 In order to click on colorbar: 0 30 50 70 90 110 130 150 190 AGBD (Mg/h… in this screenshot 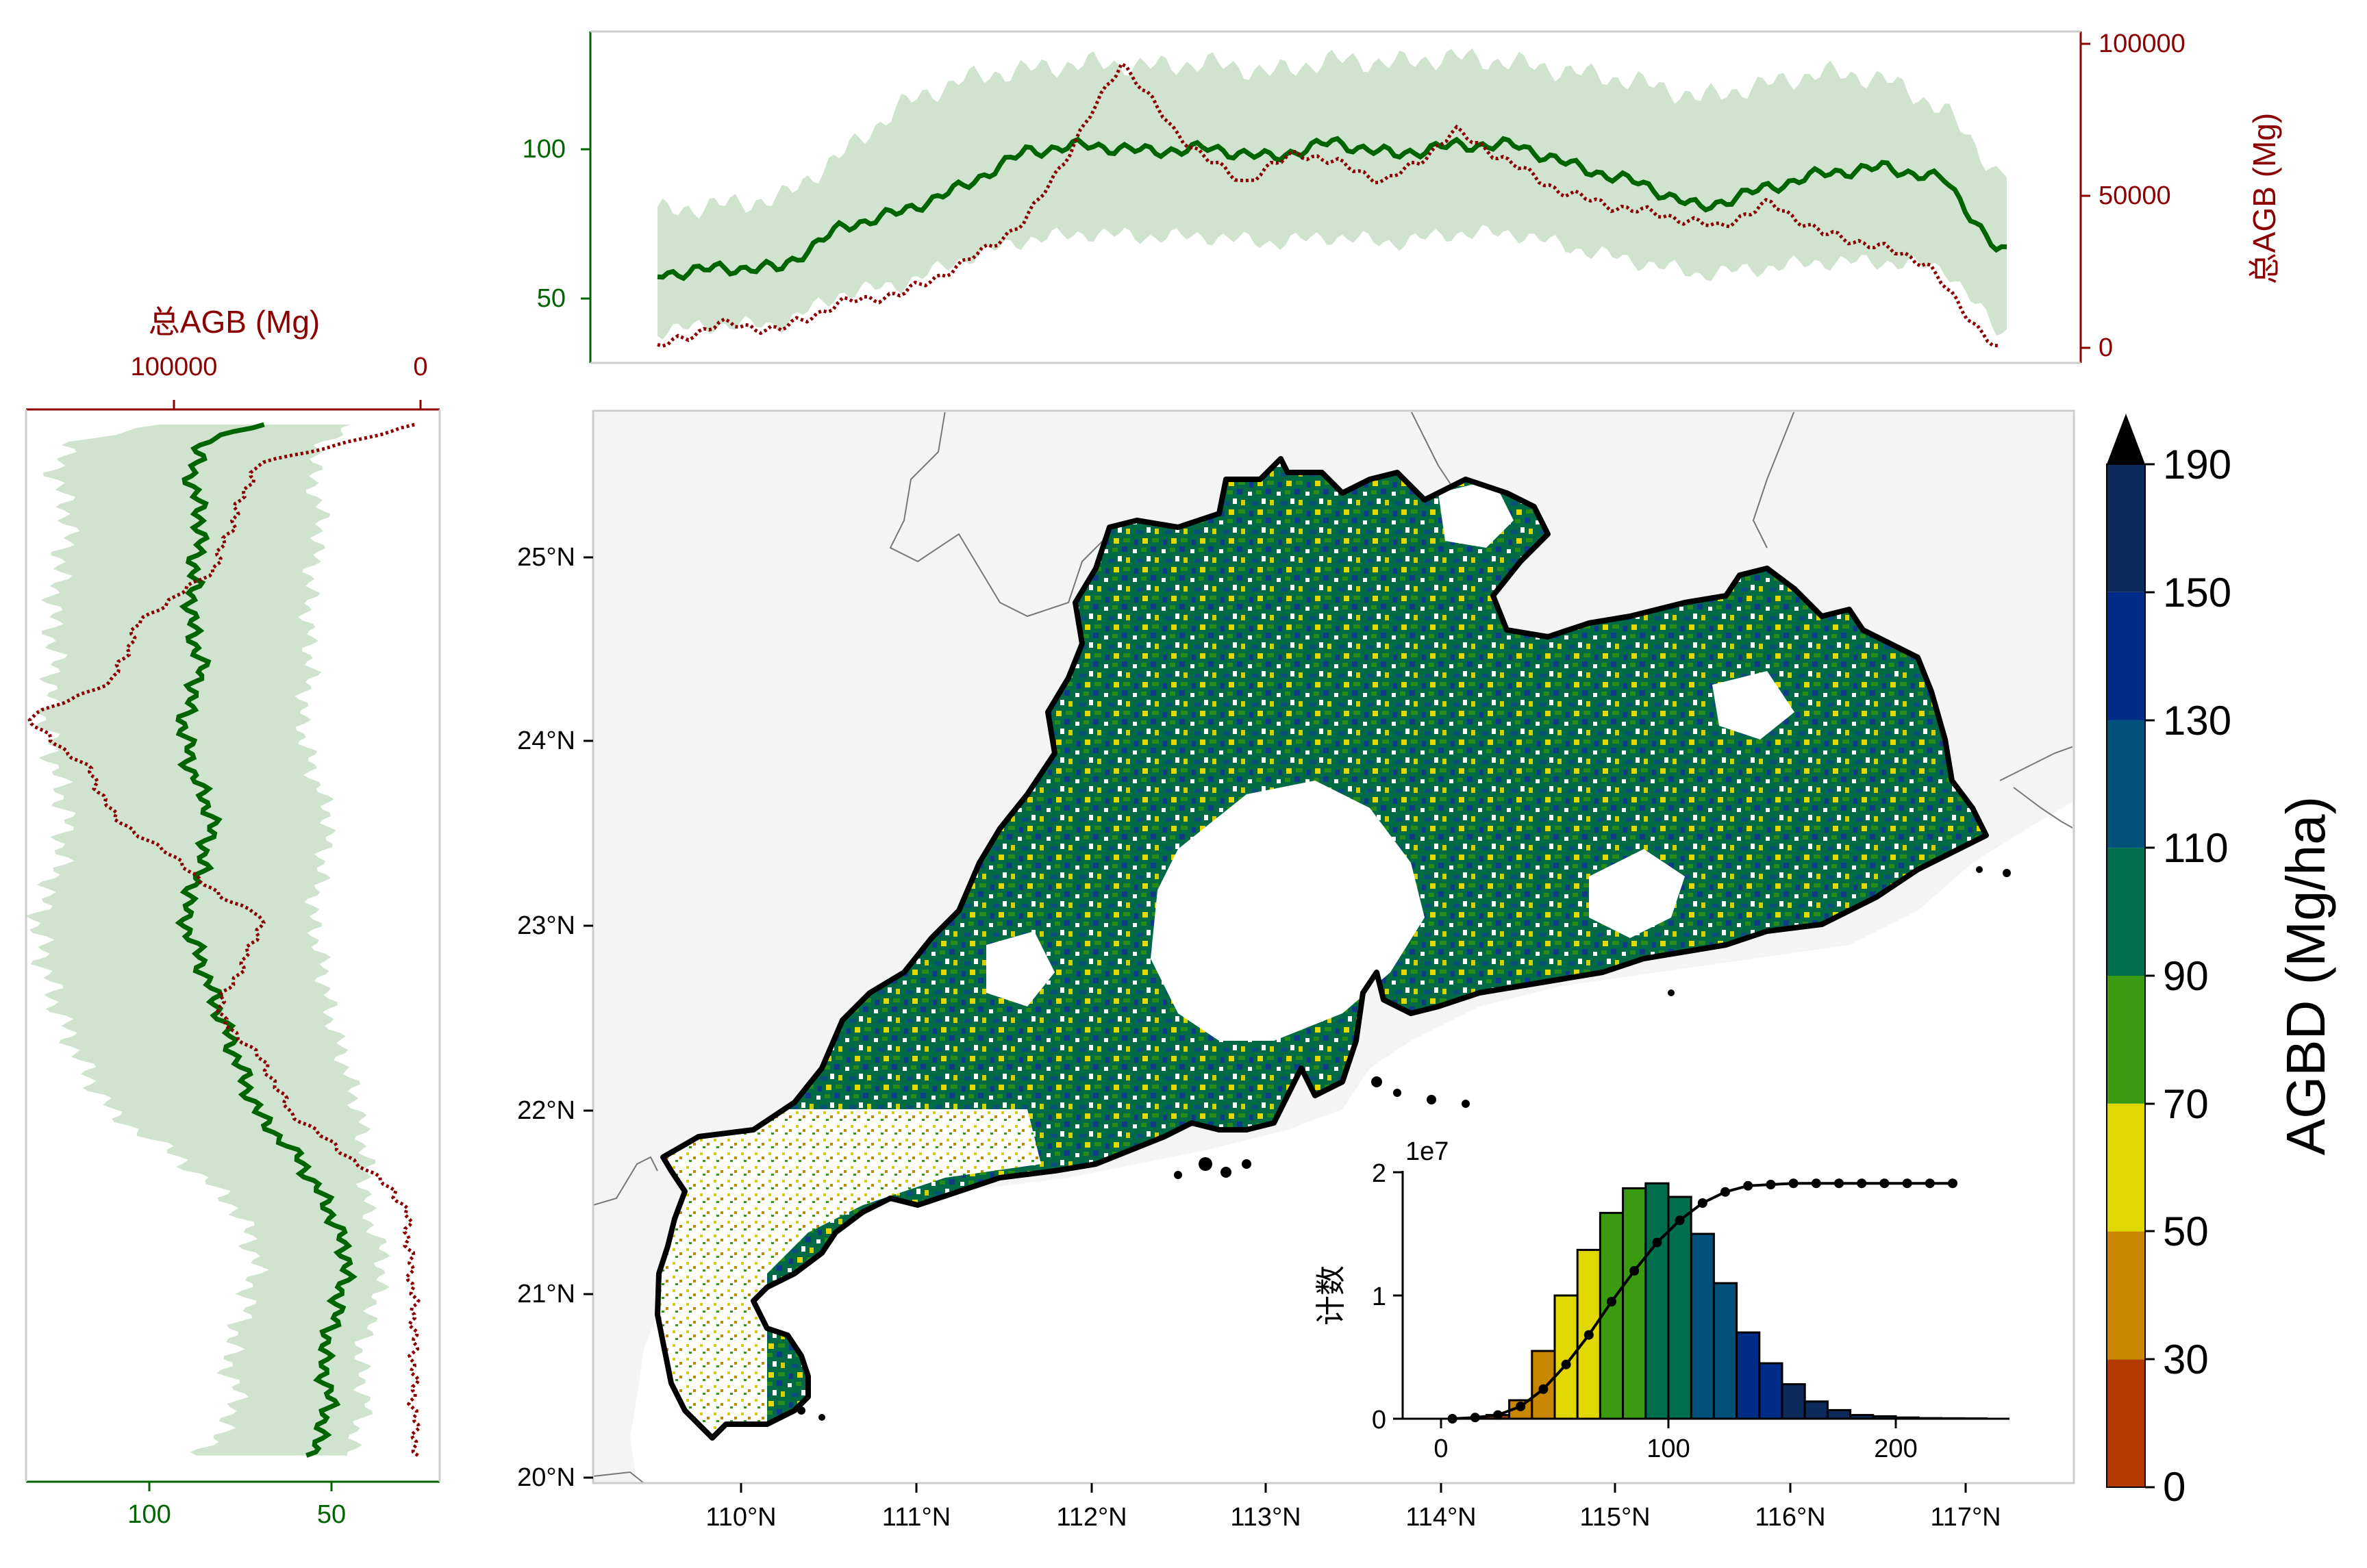, I will do `click(2221, 962)`.